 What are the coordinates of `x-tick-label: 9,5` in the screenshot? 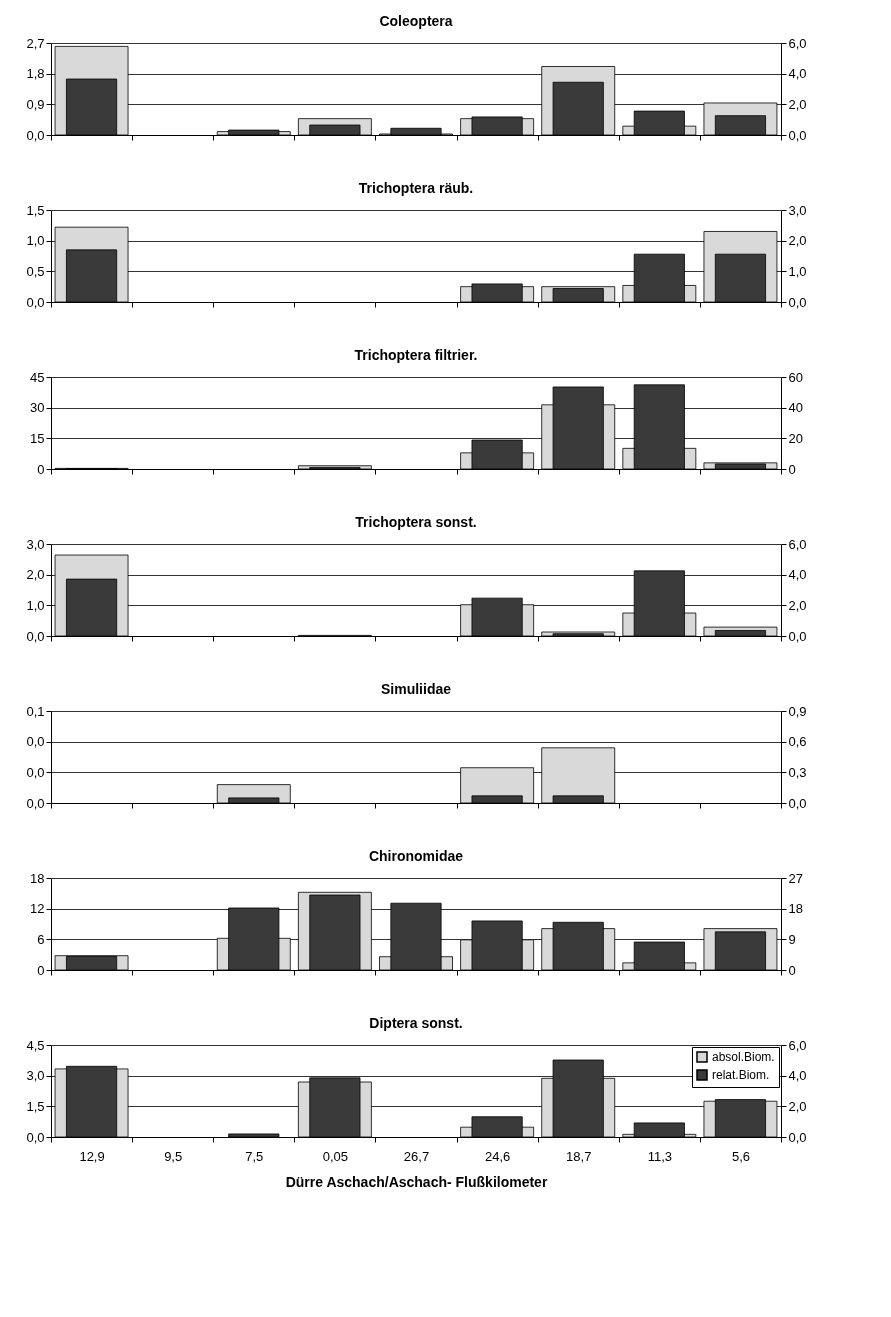 It's located at (173, 1156).